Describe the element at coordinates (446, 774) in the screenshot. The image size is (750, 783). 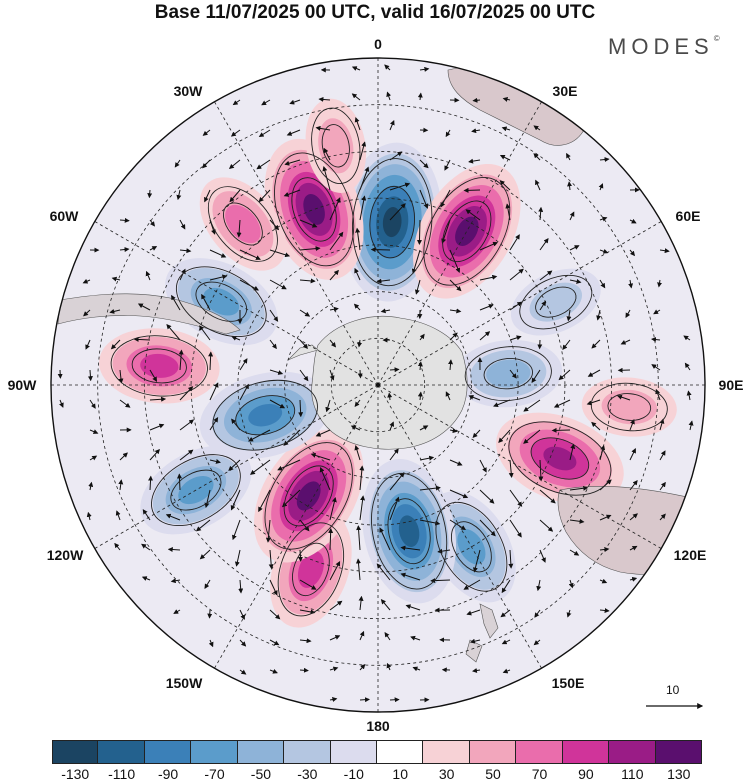
I see `colorbar-tick-label: 30` at that location.